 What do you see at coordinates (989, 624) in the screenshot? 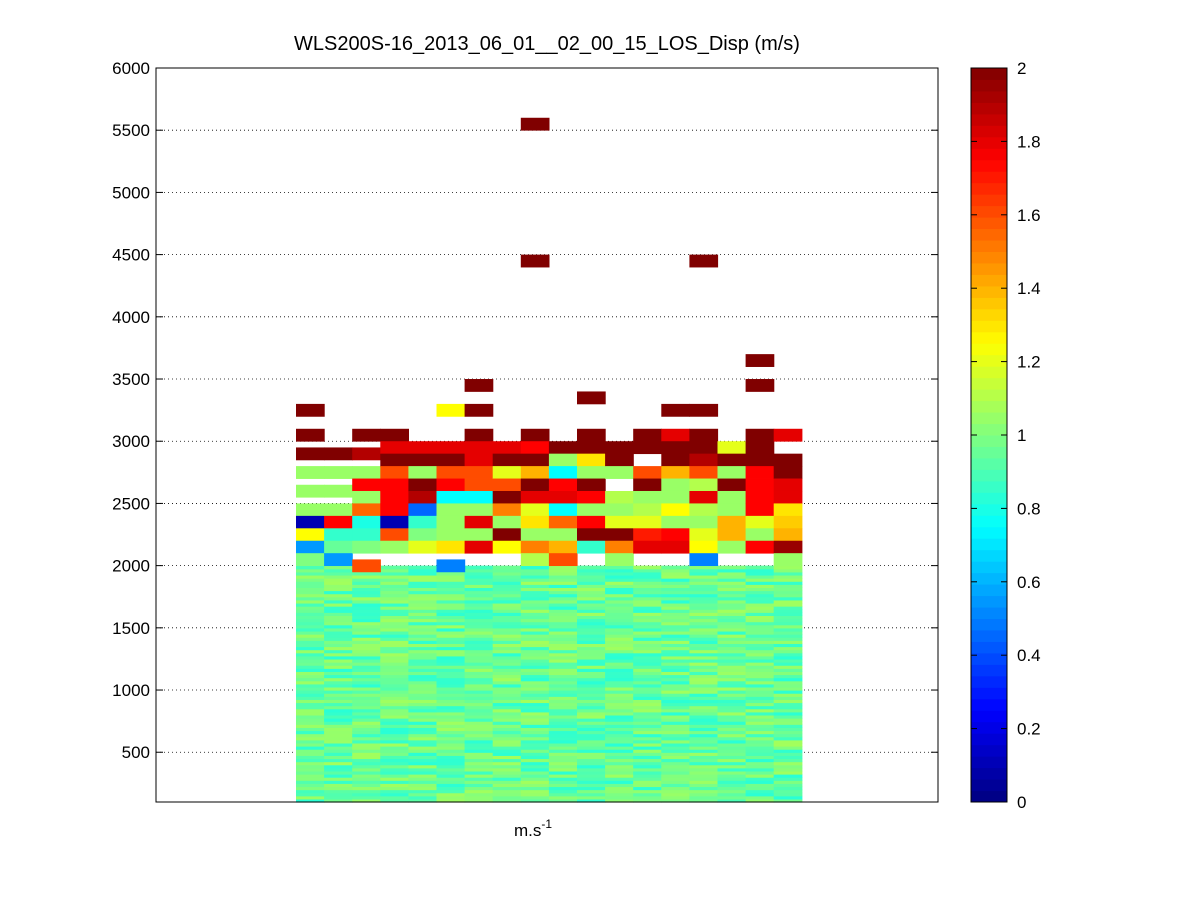
I see `colorbar-segment` at bounding box center [989, 624].